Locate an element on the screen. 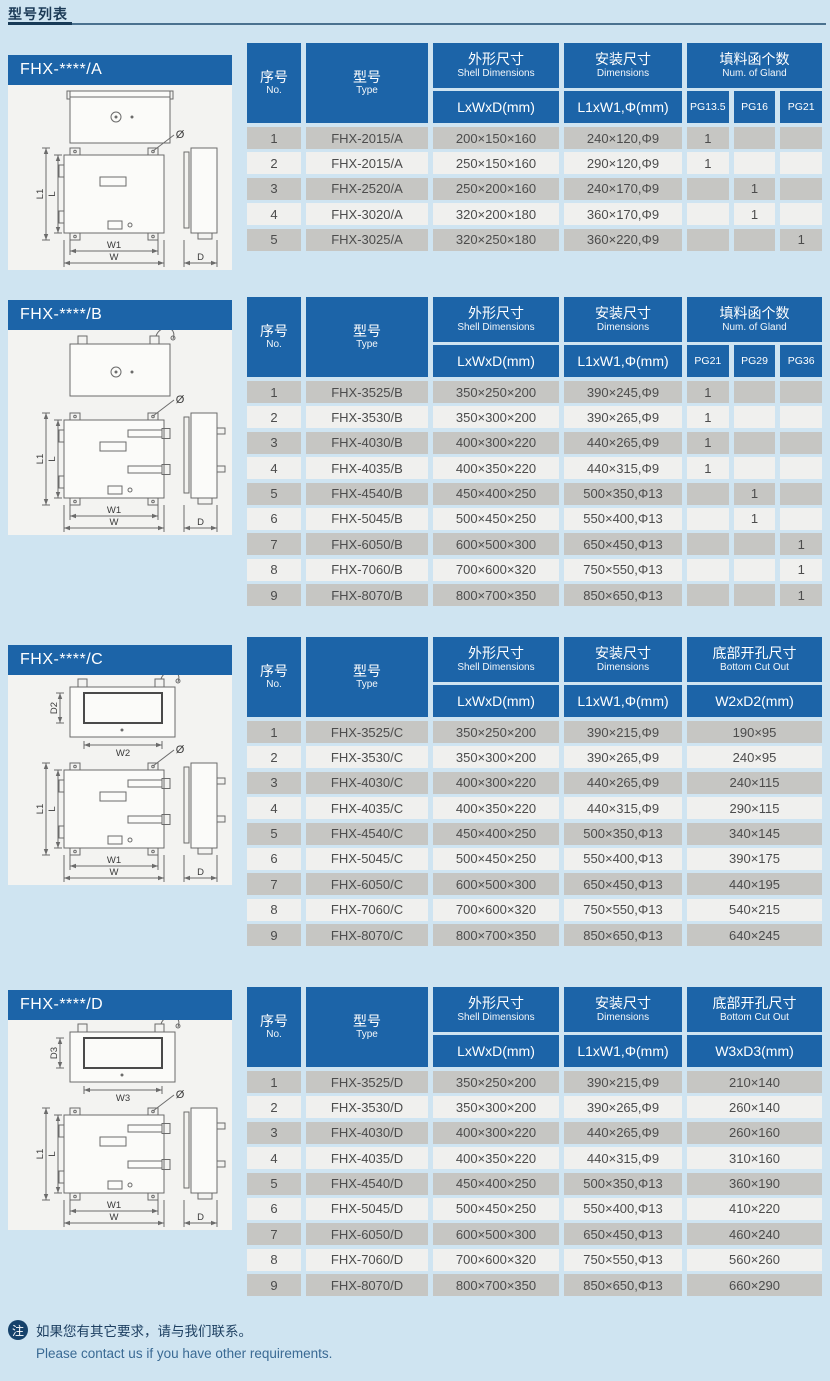  cell-shell-dimensions: 250×200×160 is located at coordinates (496, 188).